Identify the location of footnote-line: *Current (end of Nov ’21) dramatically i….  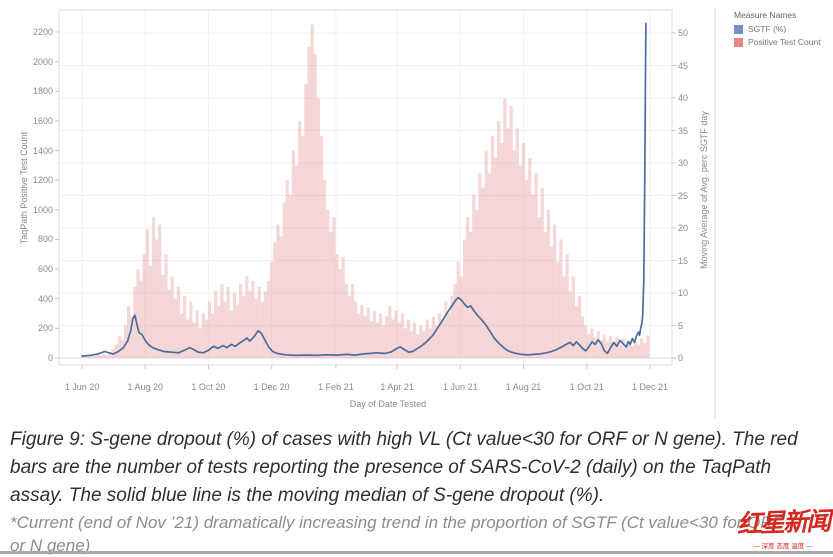
(397, 522).